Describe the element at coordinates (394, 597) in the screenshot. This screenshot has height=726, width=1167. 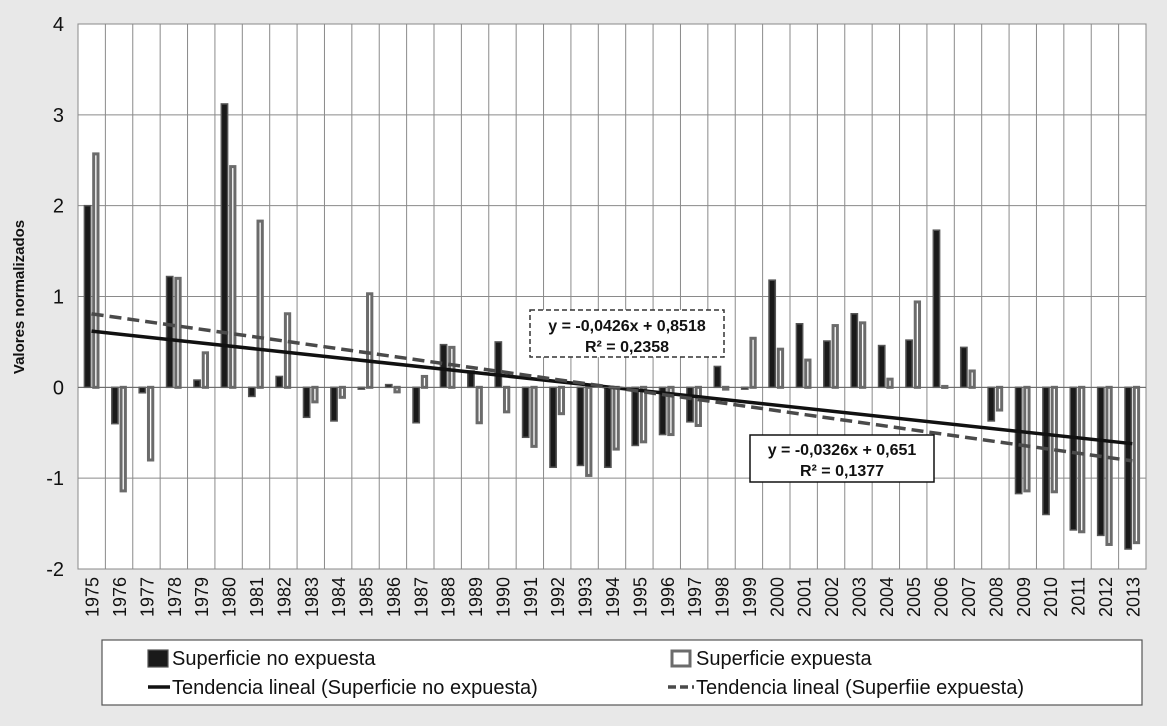
I see `x-tick-label: 1986` at that location.